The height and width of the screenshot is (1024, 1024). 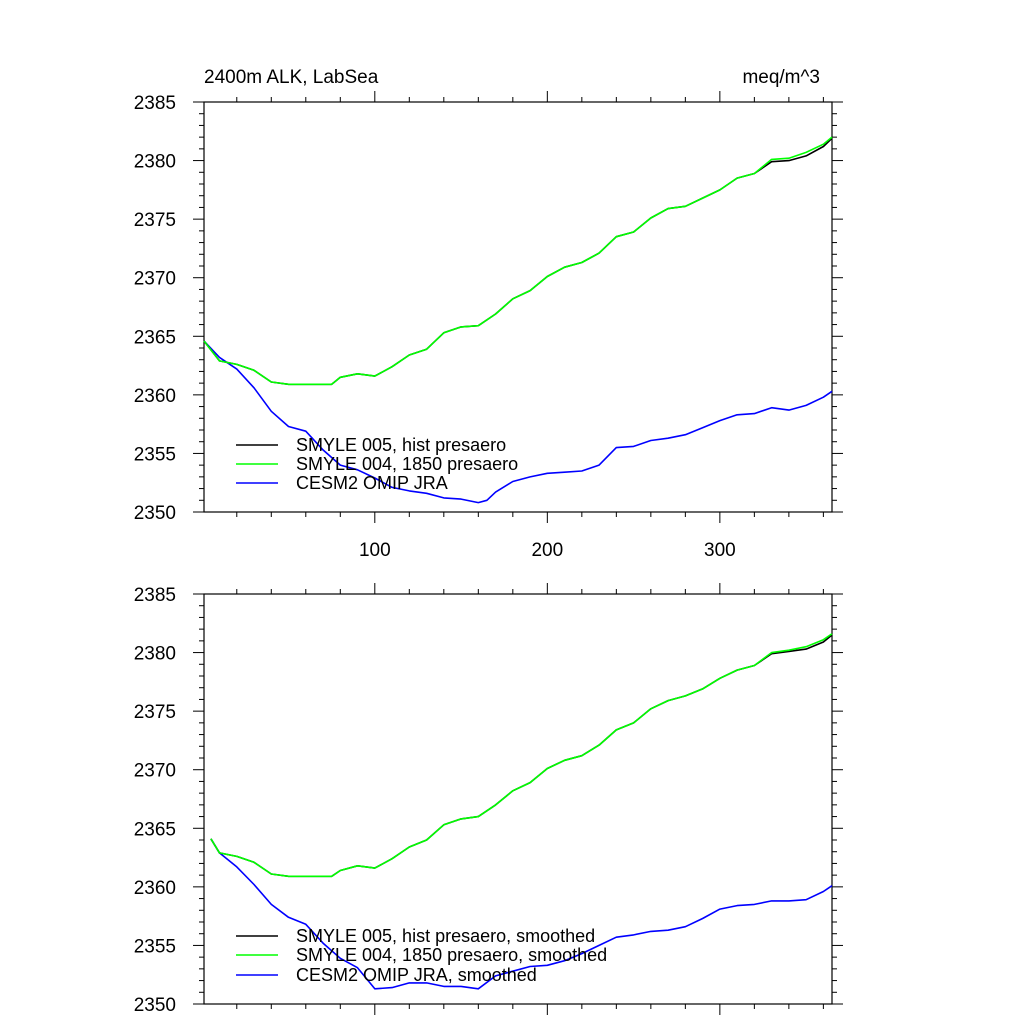 What do you see at coordinates (155, 595) in the screenshot?
I see `bottom-y-tick-label: 2385` at bounding box center [155, 595].